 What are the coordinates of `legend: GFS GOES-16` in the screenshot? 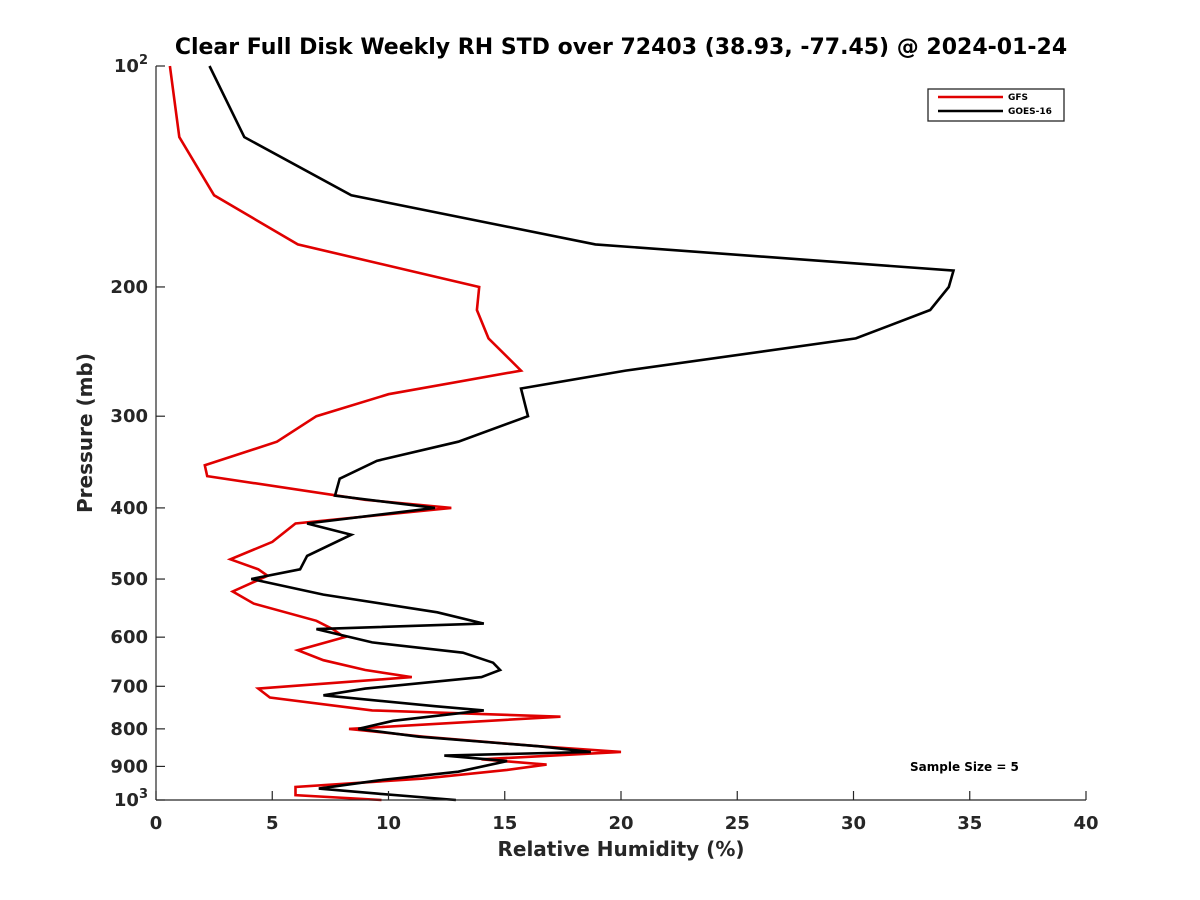 It's located at (996, 105).